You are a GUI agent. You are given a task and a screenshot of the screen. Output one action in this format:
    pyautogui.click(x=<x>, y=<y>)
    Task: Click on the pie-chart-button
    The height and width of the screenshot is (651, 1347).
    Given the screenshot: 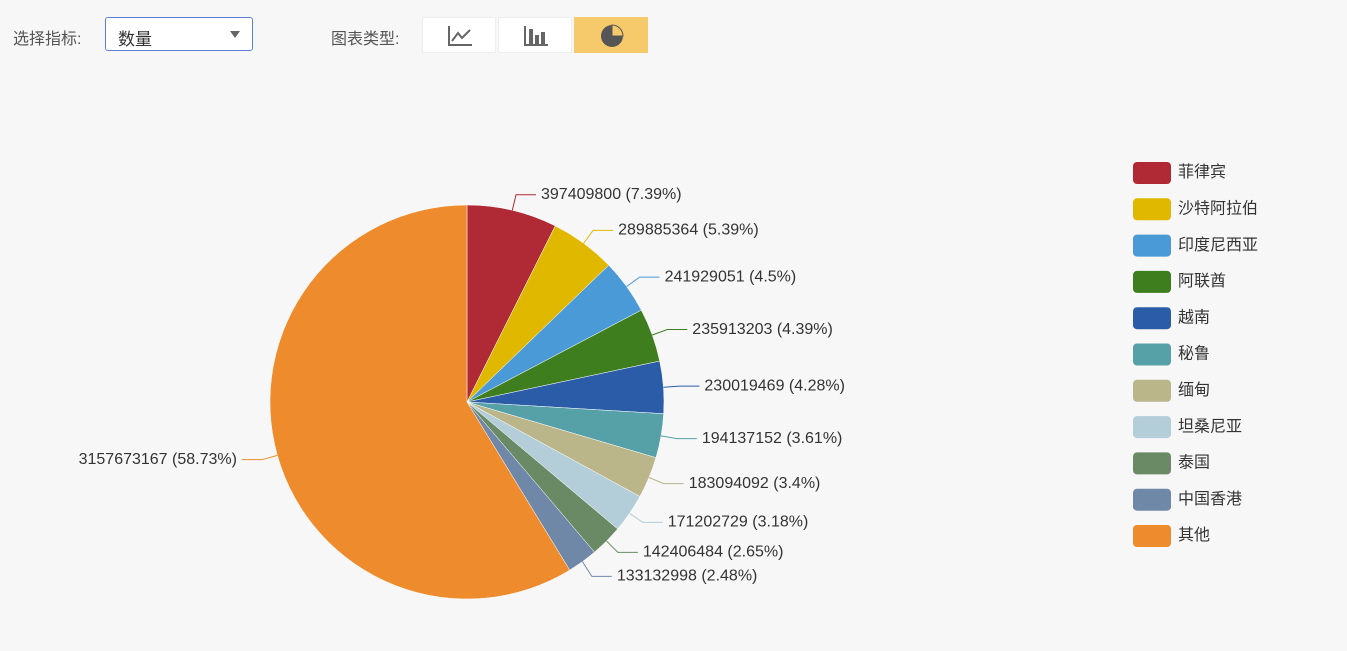 What is the action you would take?
    pyautogui.click(x=611, y=35)
    